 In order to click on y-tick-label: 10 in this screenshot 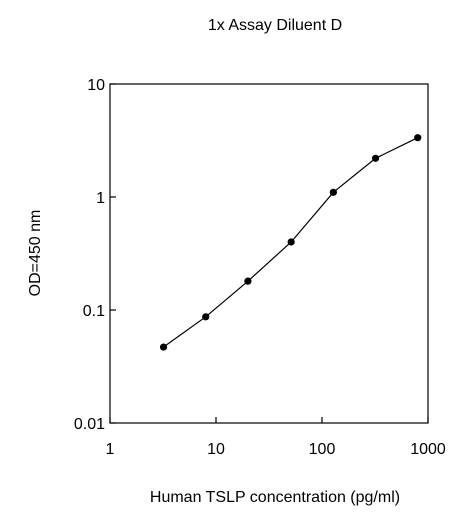, I will do `click(96, 85)`.